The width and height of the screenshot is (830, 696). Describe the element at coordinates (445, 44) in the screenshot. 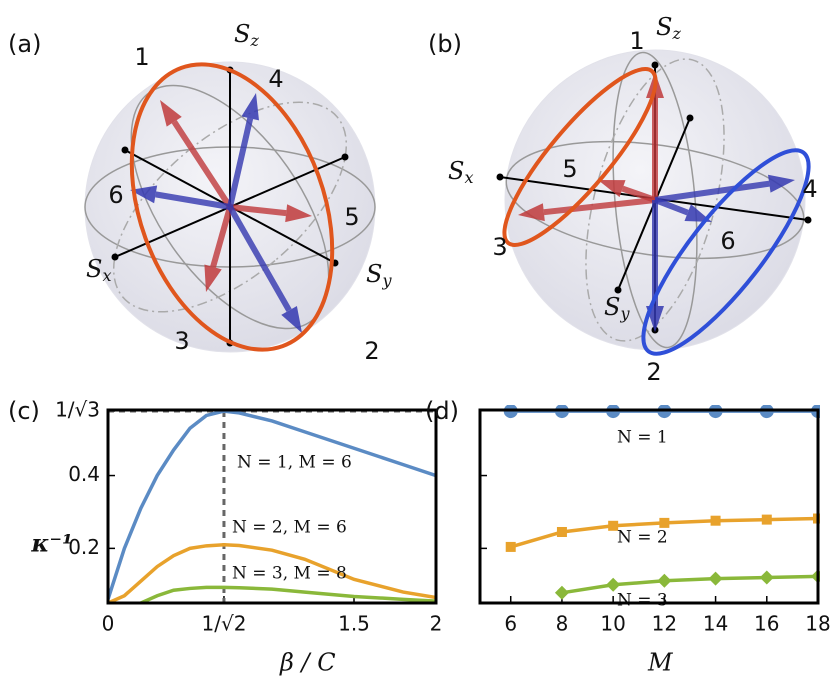

I see `panel-label: (b)` at that location.